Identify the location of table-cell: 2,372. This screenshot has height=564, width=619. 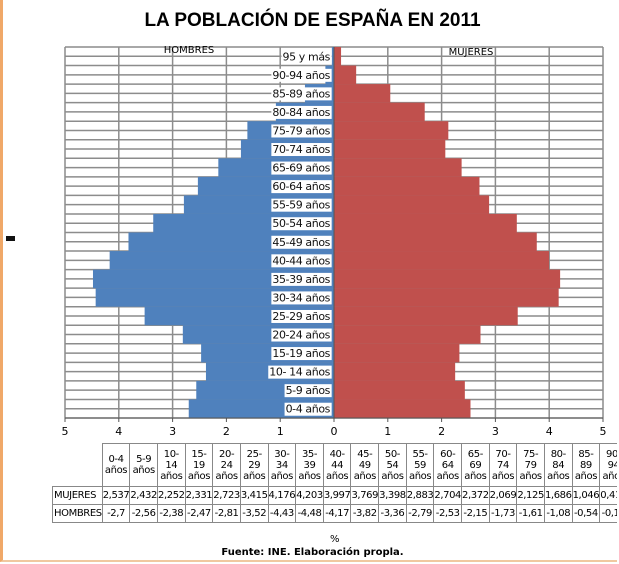
(475, 495).